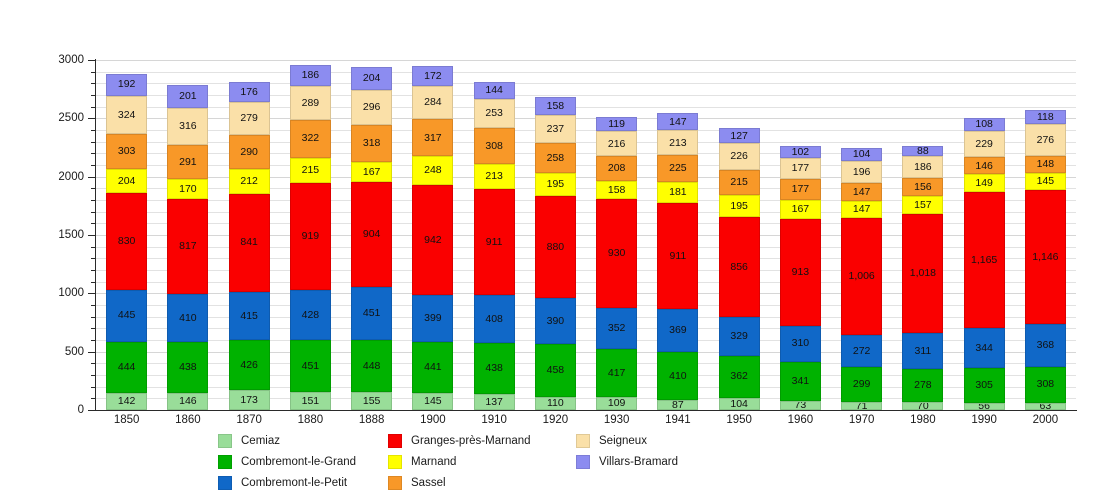  What do you see at coordinates (862, 351) in the screenshot?
I see `bar-segment: 272` at bounding box center [862, 351].